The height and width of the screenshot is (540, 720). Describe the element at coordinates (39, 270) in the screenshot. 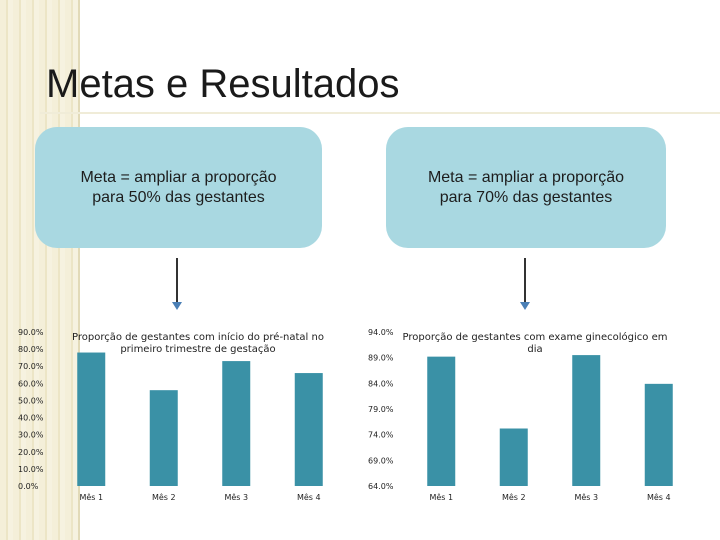

I see `decorative-side-stripe` at that location.